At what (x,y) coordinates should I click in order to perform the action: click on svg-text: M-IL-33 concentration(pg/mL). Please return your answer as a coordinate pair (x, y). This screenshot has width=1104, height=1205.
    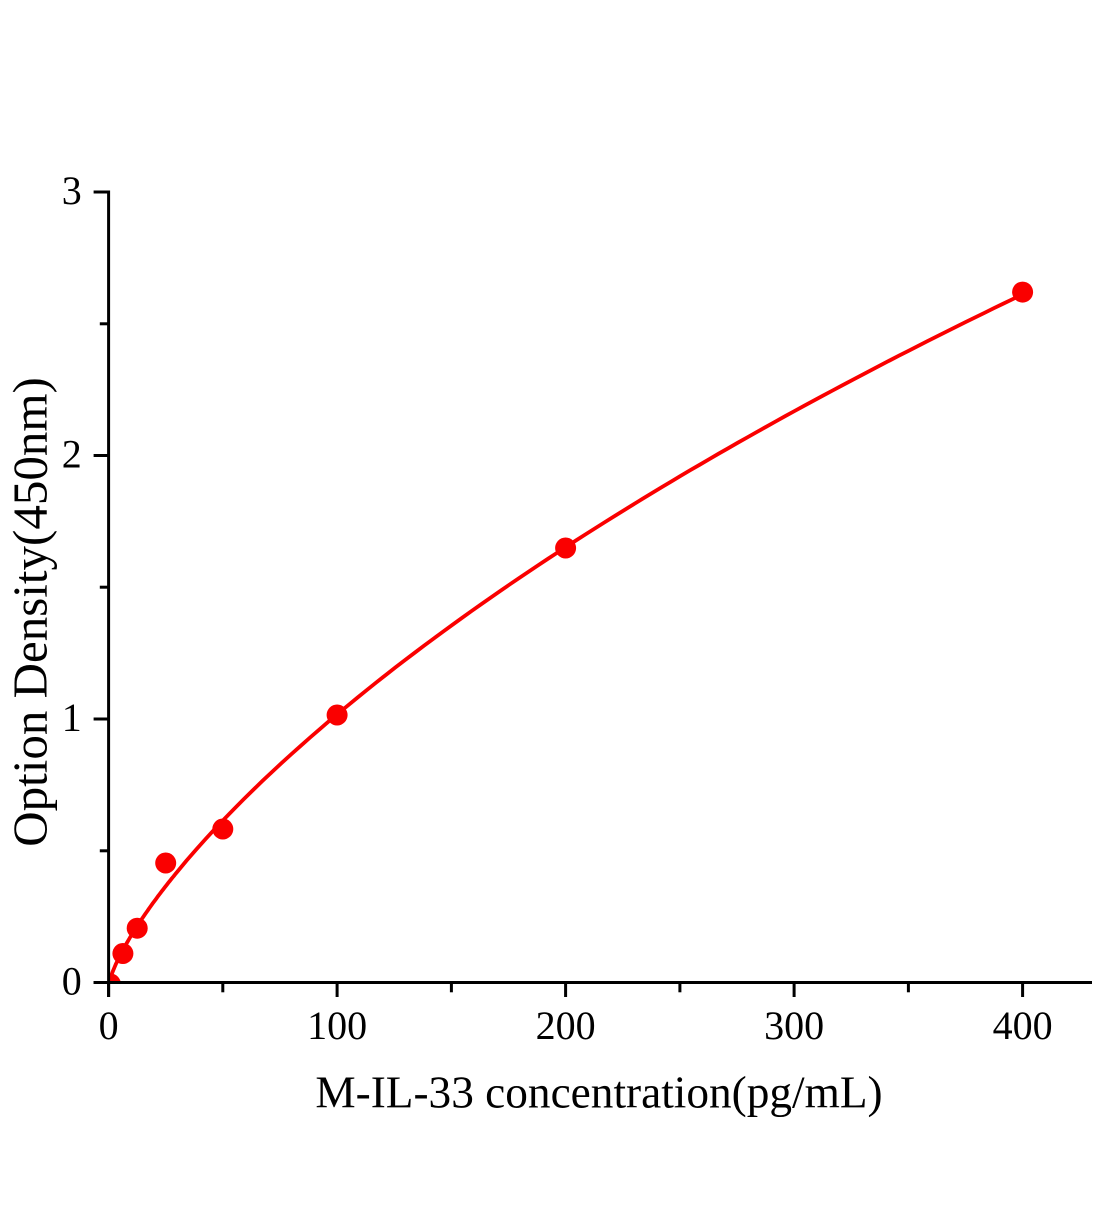
    Looking at the image, I should click on (598, 1093).